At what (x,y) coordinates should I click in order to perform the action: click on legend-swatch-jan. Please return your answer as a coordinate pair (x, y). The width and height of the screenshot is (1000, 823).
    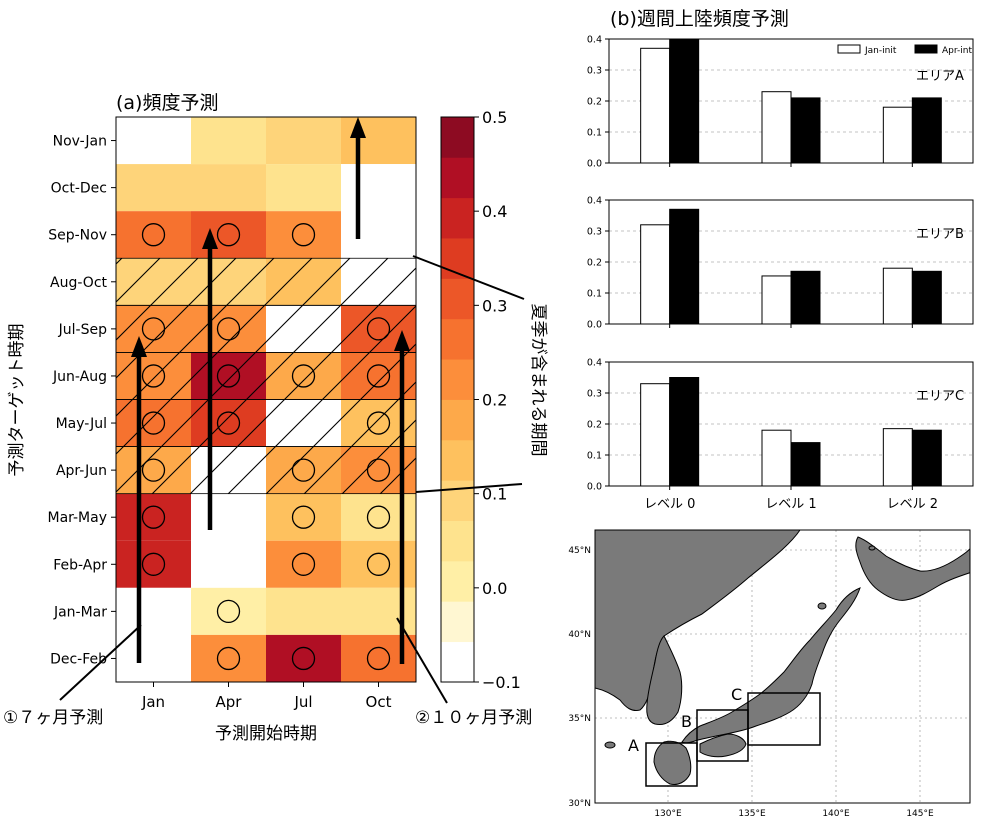
    Looking at the image, I should click on (849, 49).